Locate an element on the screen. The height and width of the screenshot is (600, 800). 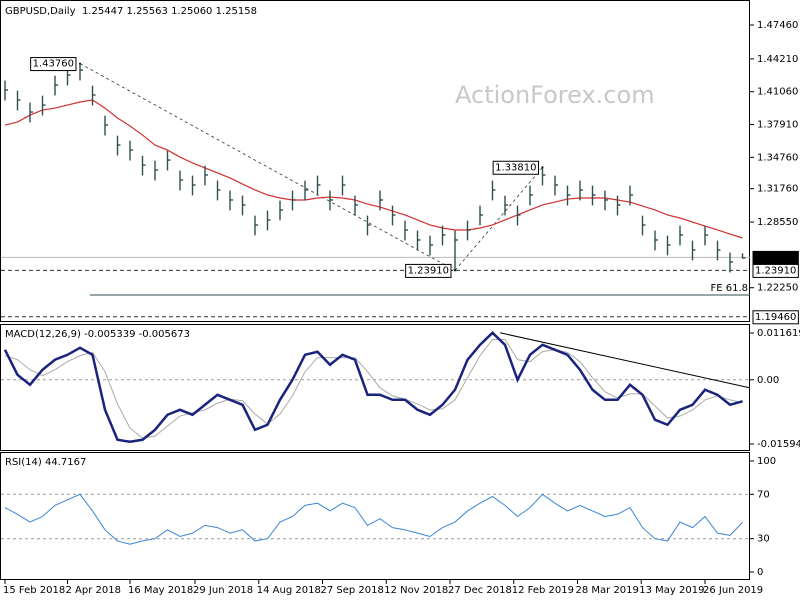
x-tick-label: 13 May 2019 is located at coordinates (671, 590).